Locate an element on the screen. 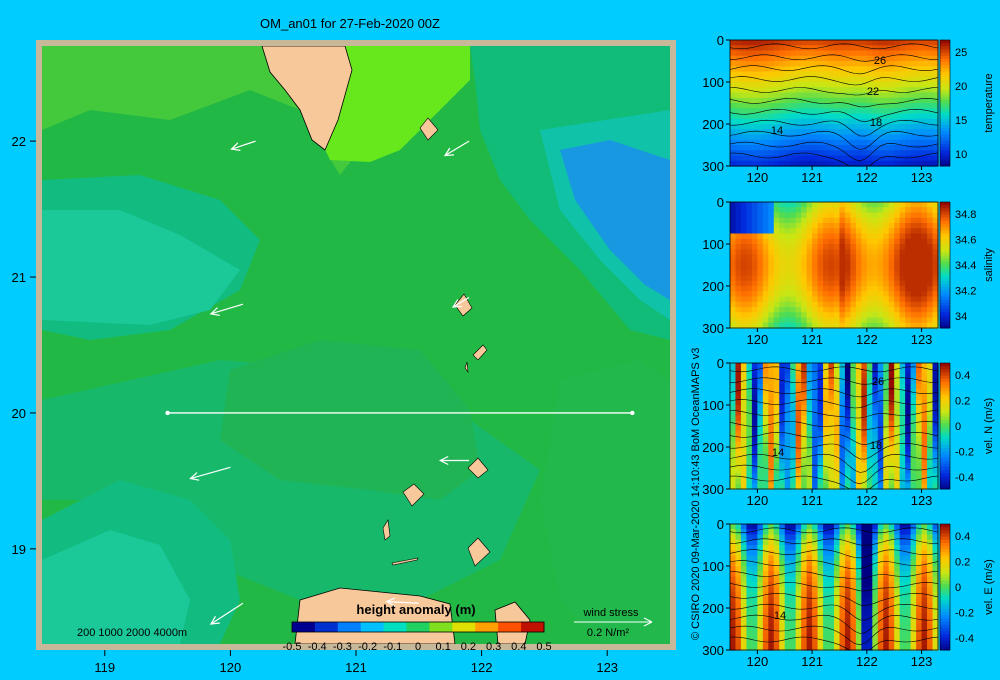 The width and height of the screenshot is (1000, 680). cbar-tick: -0.2 is located at coordinates (964, 453).